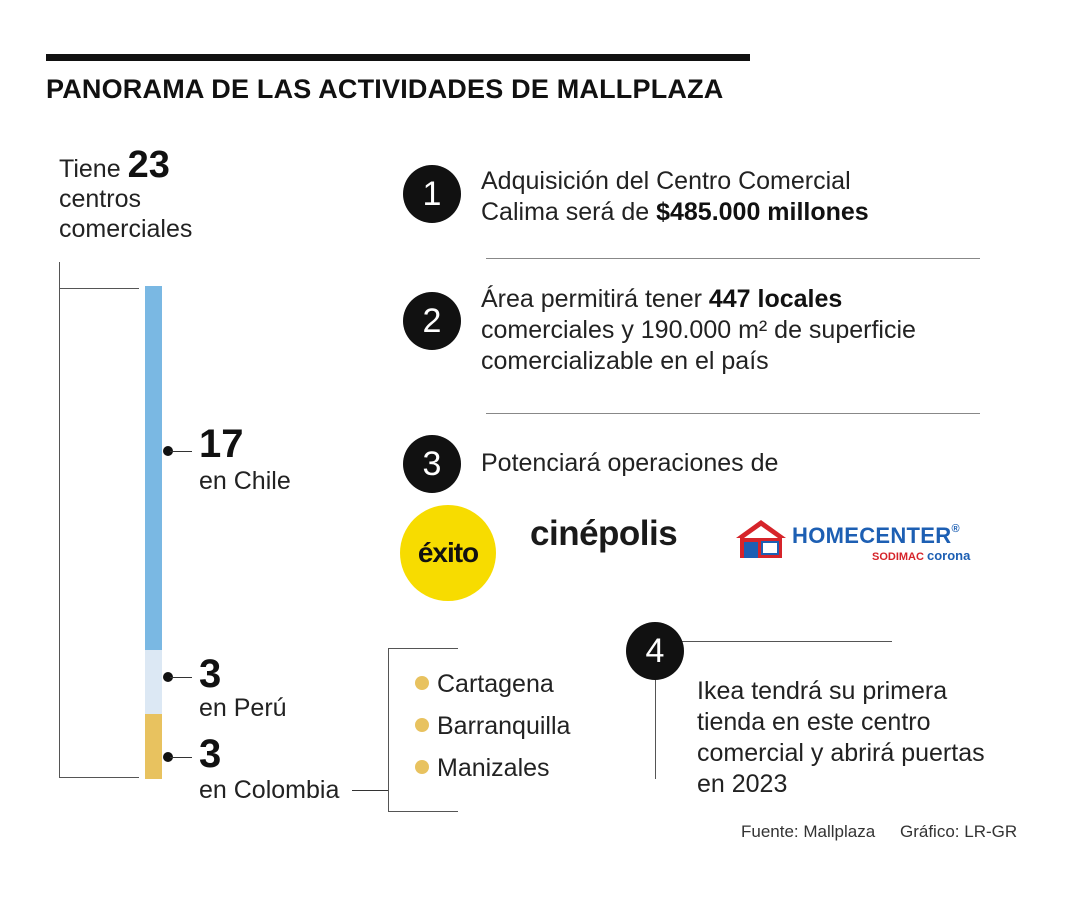  I want to click on item-4-number: 4, so click(655, 651).